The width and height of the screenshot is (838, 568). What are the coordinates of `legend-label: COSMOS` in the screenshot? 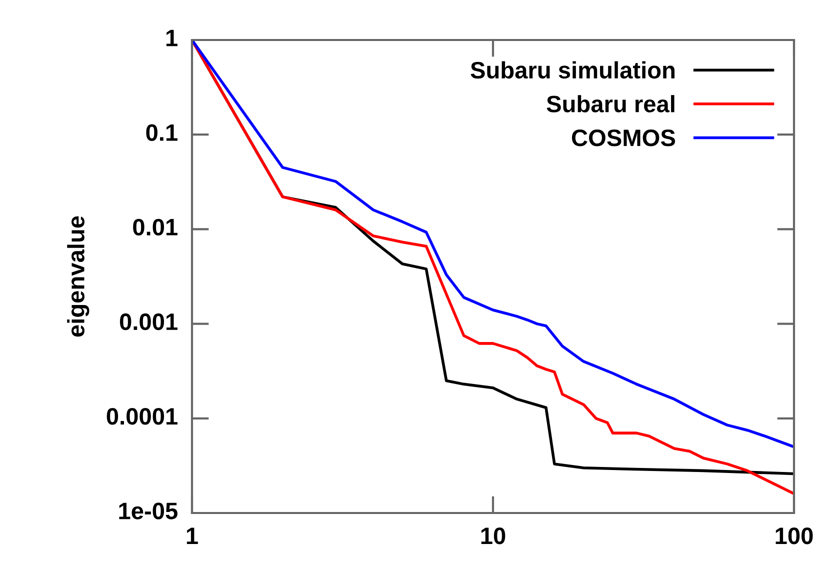 It's located at (624, 138).